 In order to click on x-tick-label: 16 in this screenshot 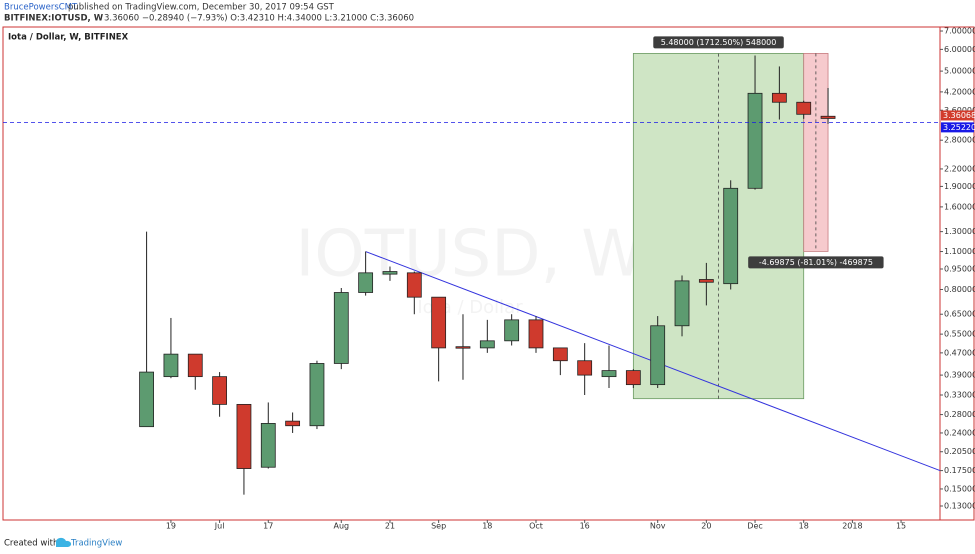, I will do `click(585, 526)`.